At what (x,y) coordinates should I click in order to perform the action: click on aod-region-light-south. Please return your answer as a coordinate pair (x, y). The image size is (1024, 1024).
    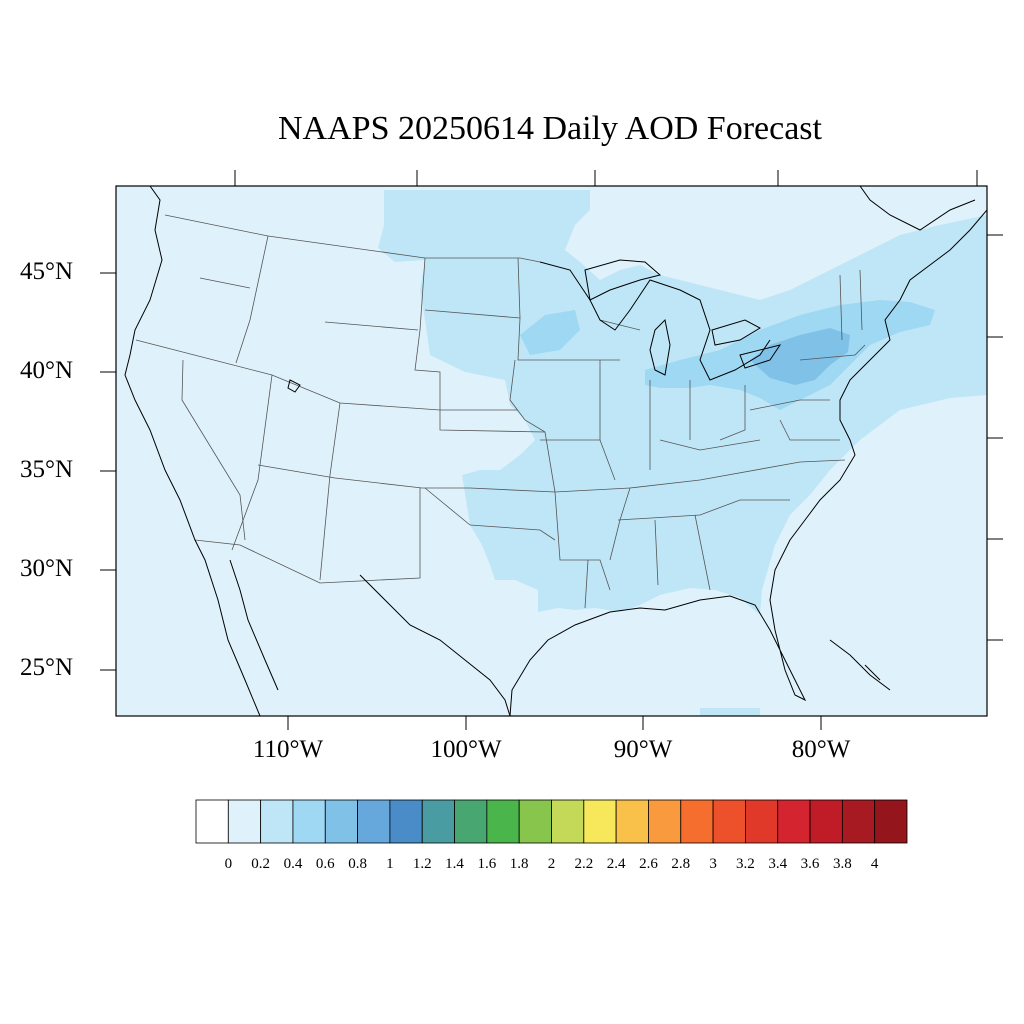
    Looking at the image, I should click on (730, 712).